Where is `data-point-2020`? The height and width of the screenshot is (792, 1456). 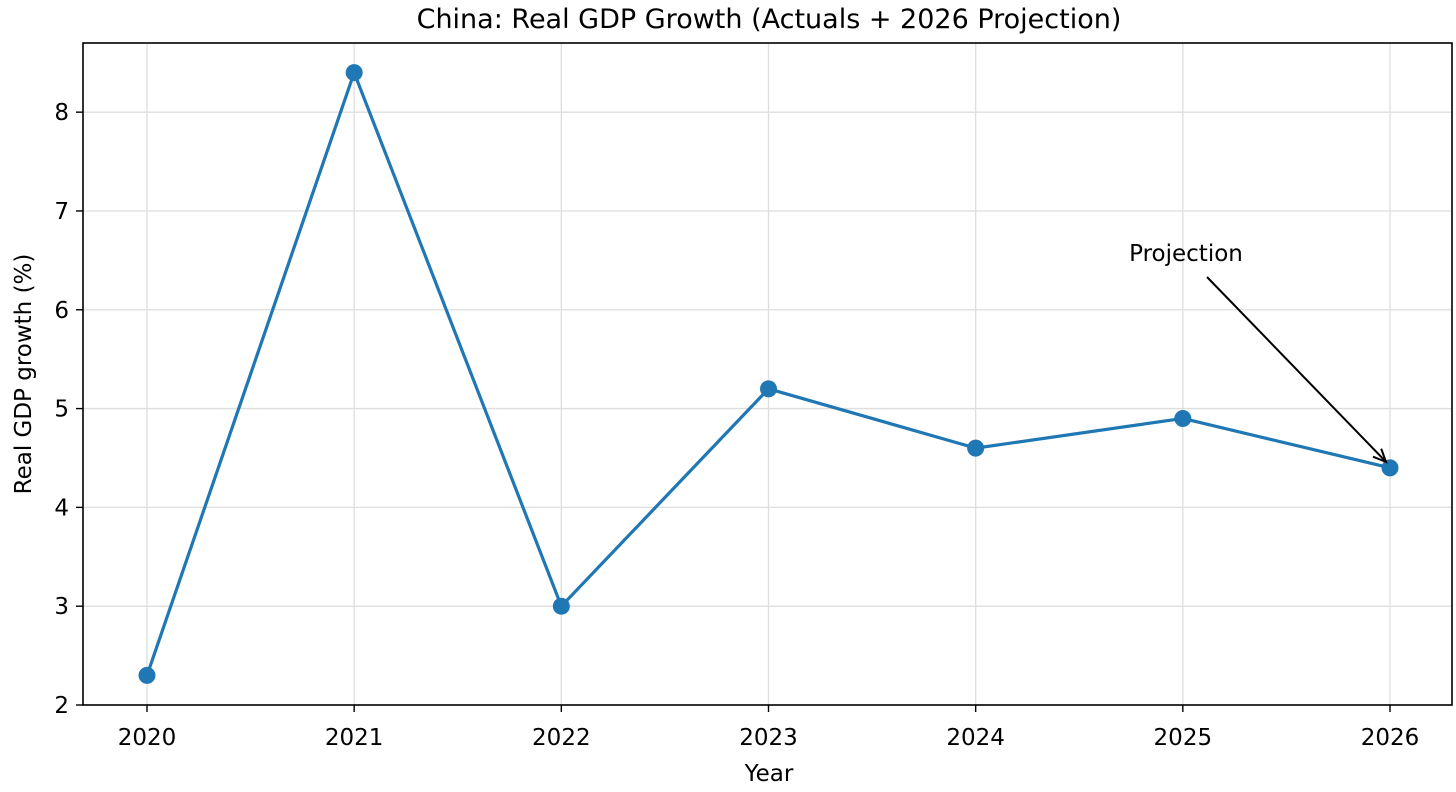 data-point-2020 is located at coordinates (147, 675).